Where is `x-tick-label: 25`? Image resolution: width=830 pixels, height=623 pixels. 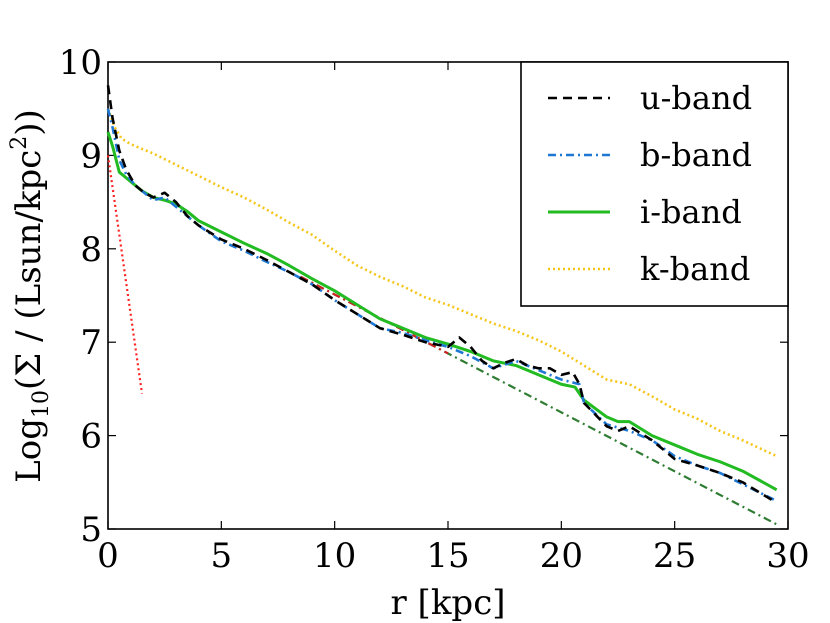 x-tick-label: 25 is located at coordinates (674, 556).